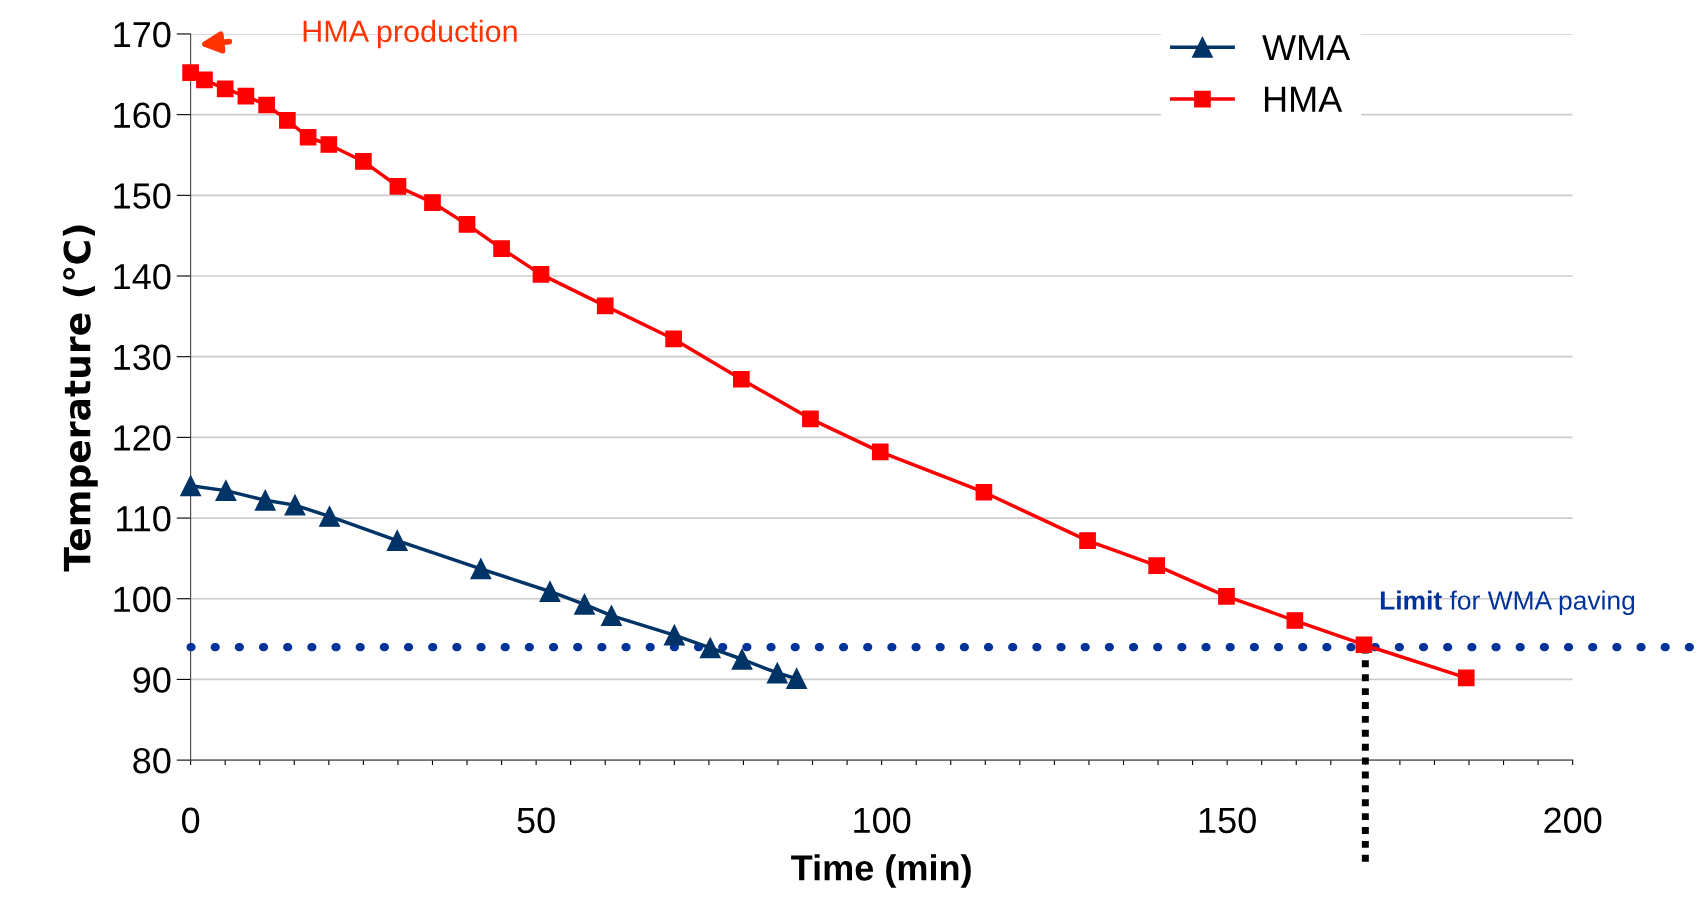 Image resolution: width=1702 pixels, height=918 pixels. What do you see at coordinates (142, 34) in the screenshot?
I see `y-tick-label: 170` at bounding box center [142, 34].